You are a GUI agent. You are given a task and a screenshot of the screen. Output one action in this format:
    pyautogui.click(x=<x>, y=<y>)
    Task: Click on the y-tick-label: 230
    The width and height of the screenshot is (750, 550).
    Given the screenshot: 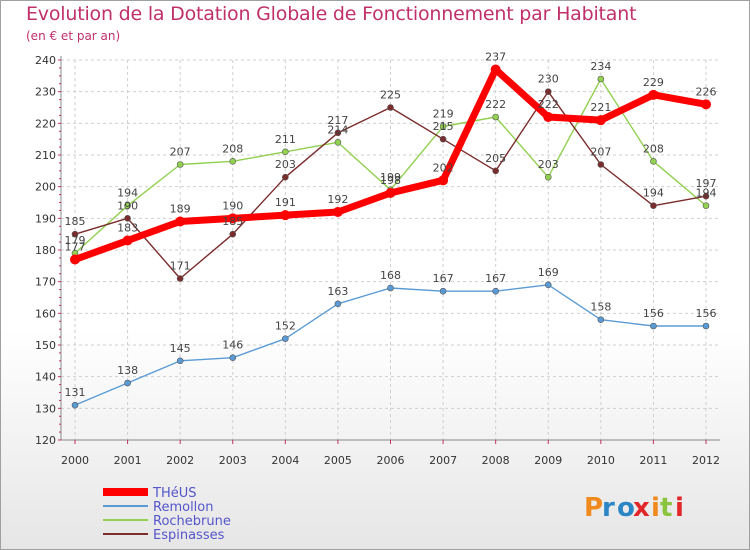 What is the action you would take?
    pyautogui.click(x=45, y=92)
    